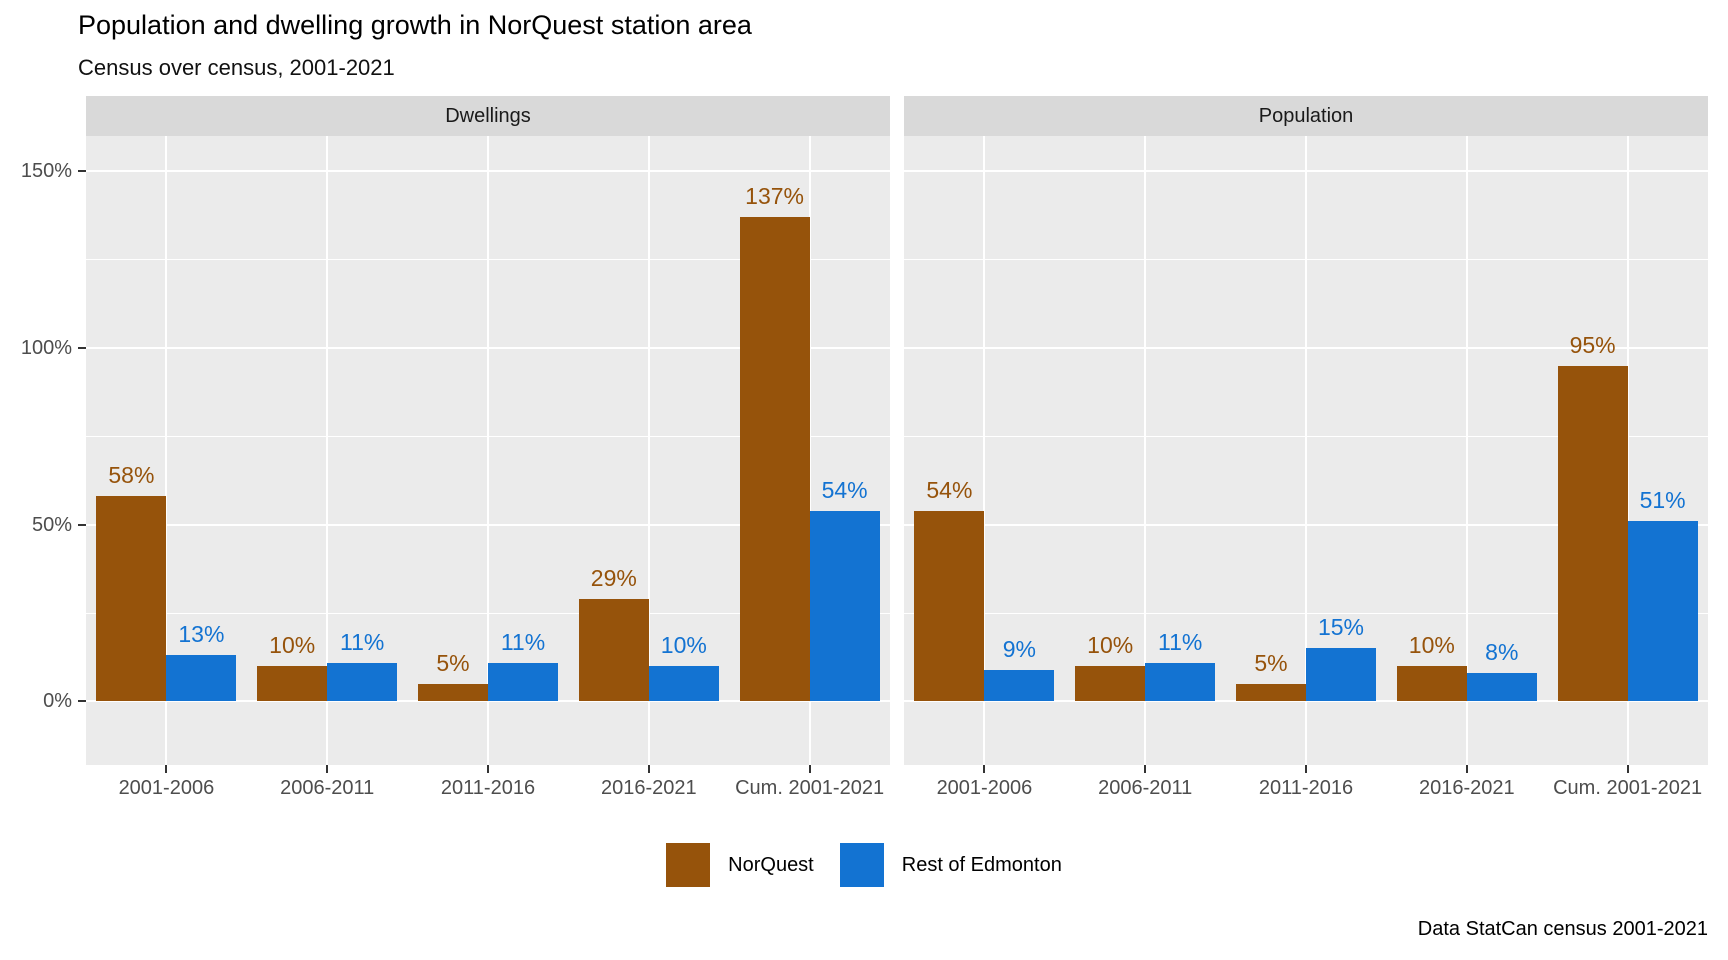 The image size is (1728, 960). I want to click on bar-value-label: 58%, so click(131, 475).